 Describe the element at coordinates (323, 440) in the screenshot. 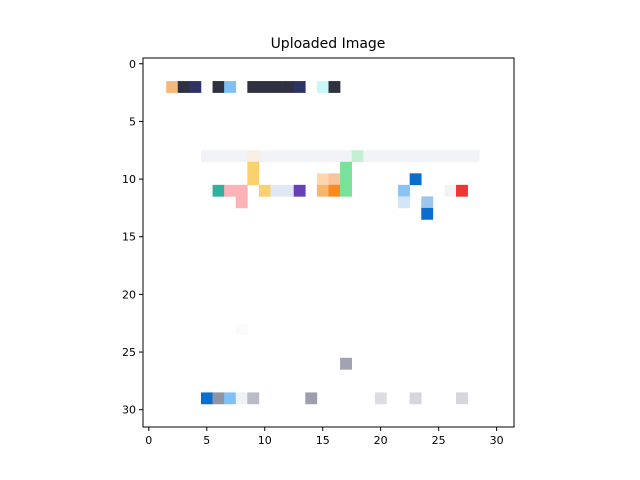

I see `x-tick-label: 15` at that location.